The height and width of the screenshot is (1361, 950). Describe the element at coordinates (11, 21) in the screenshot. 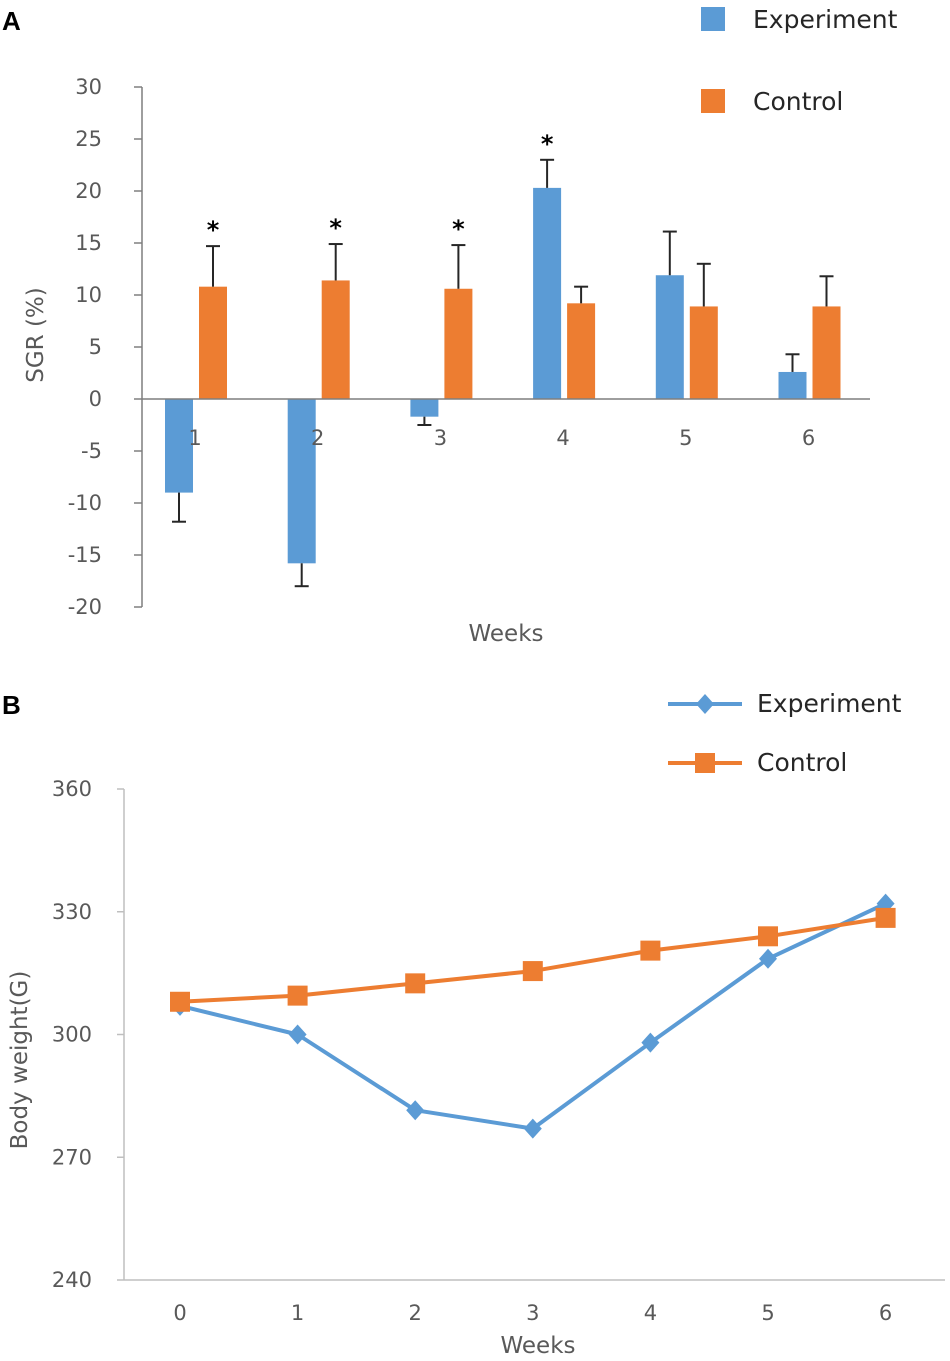

I see `panel-label-a: A` at that location.